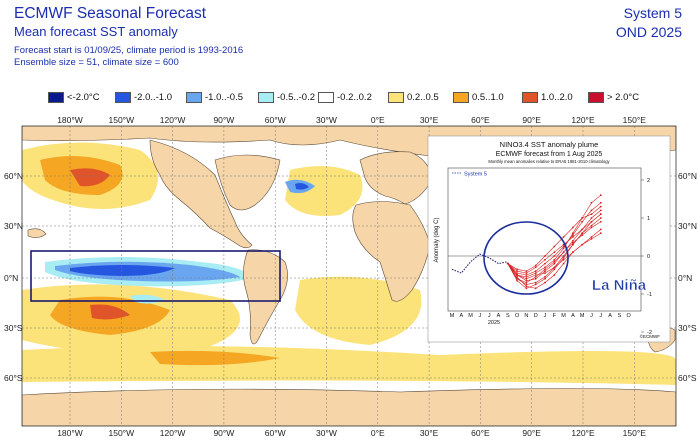  What do you see at coordinates (549, 154) in the screenshot?
I see `inset-subtitle: ECMWF forecast from 1 Aug 2025` at bounding box center [549, 154].